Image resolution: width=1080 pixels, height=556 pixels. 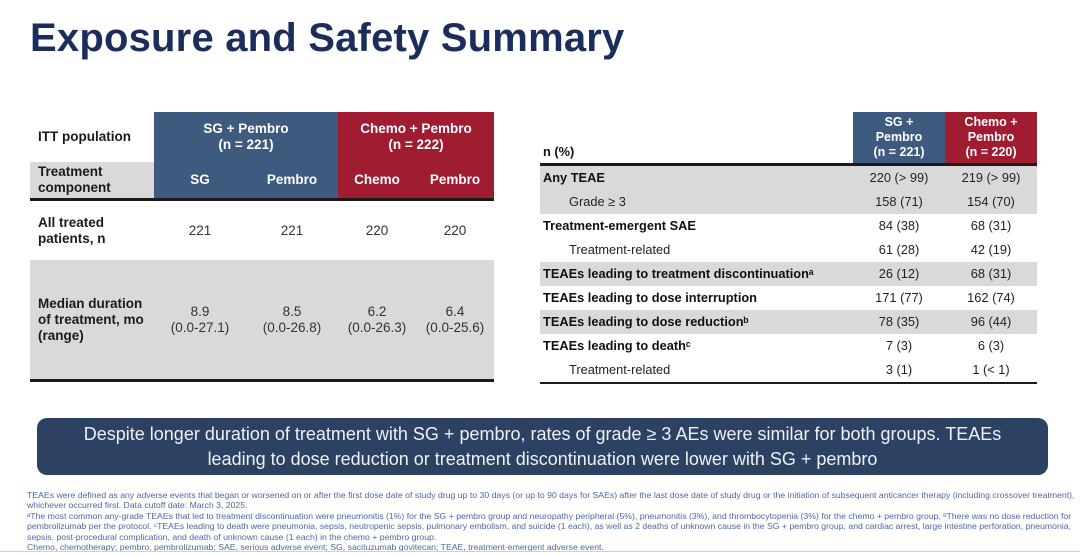 I want to click on subcolumn-chemo: Chemo, so click(x=377, y=180).